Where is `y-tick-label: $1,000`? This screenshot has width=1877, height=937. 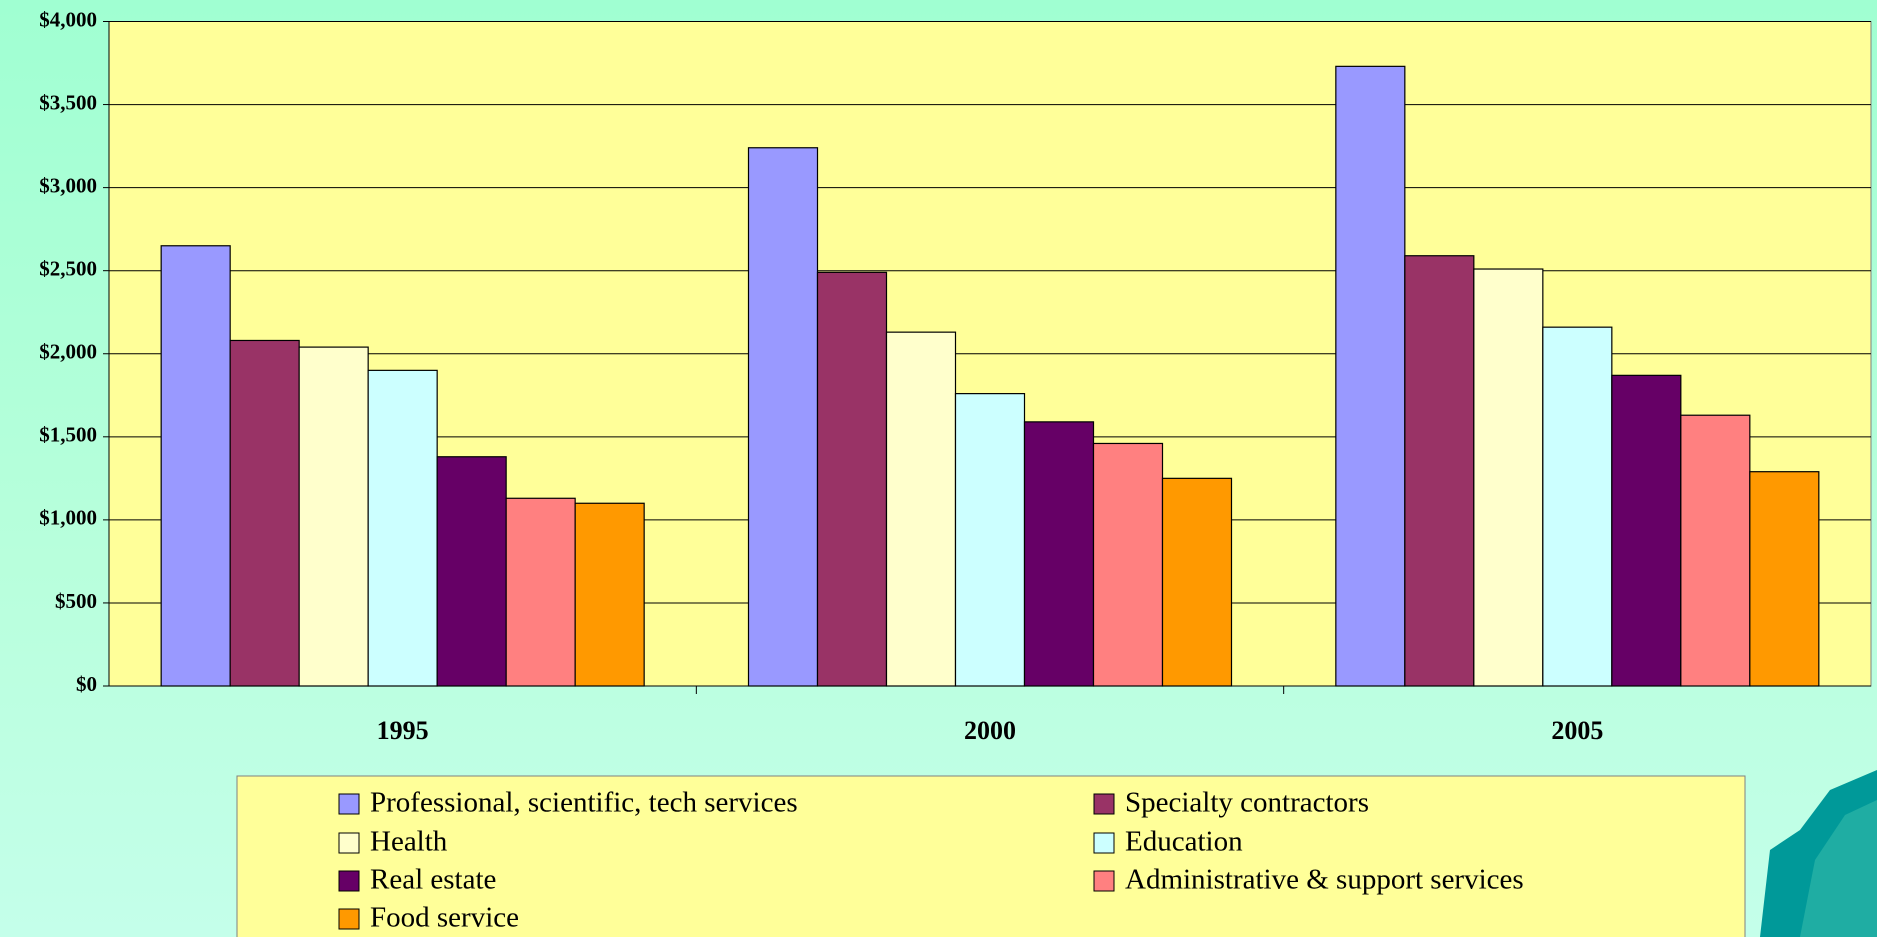 y-tick-label: $1,000 is located at coordinates (68, 518).